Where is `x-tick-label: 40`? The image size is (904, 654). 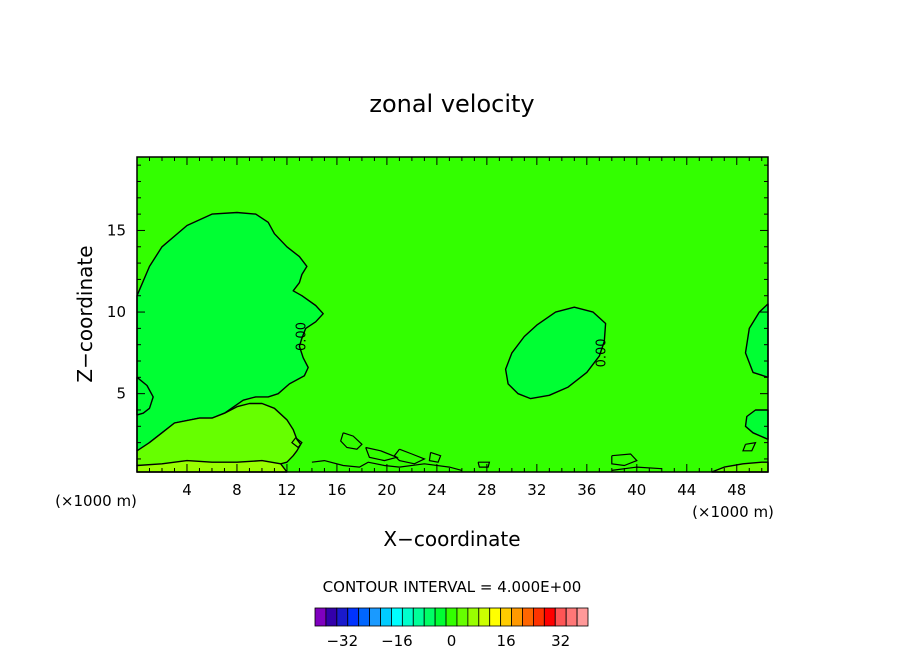 x-tick-label: 40 is located at coordinates (636, 490).